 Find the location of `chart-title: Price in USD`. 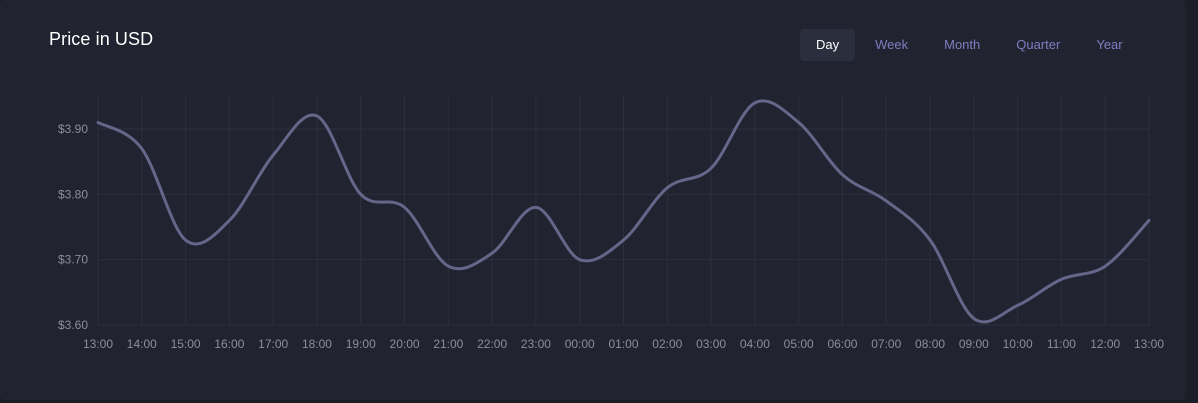

chart-title: Price in USD is located at coordinates (101, 39).